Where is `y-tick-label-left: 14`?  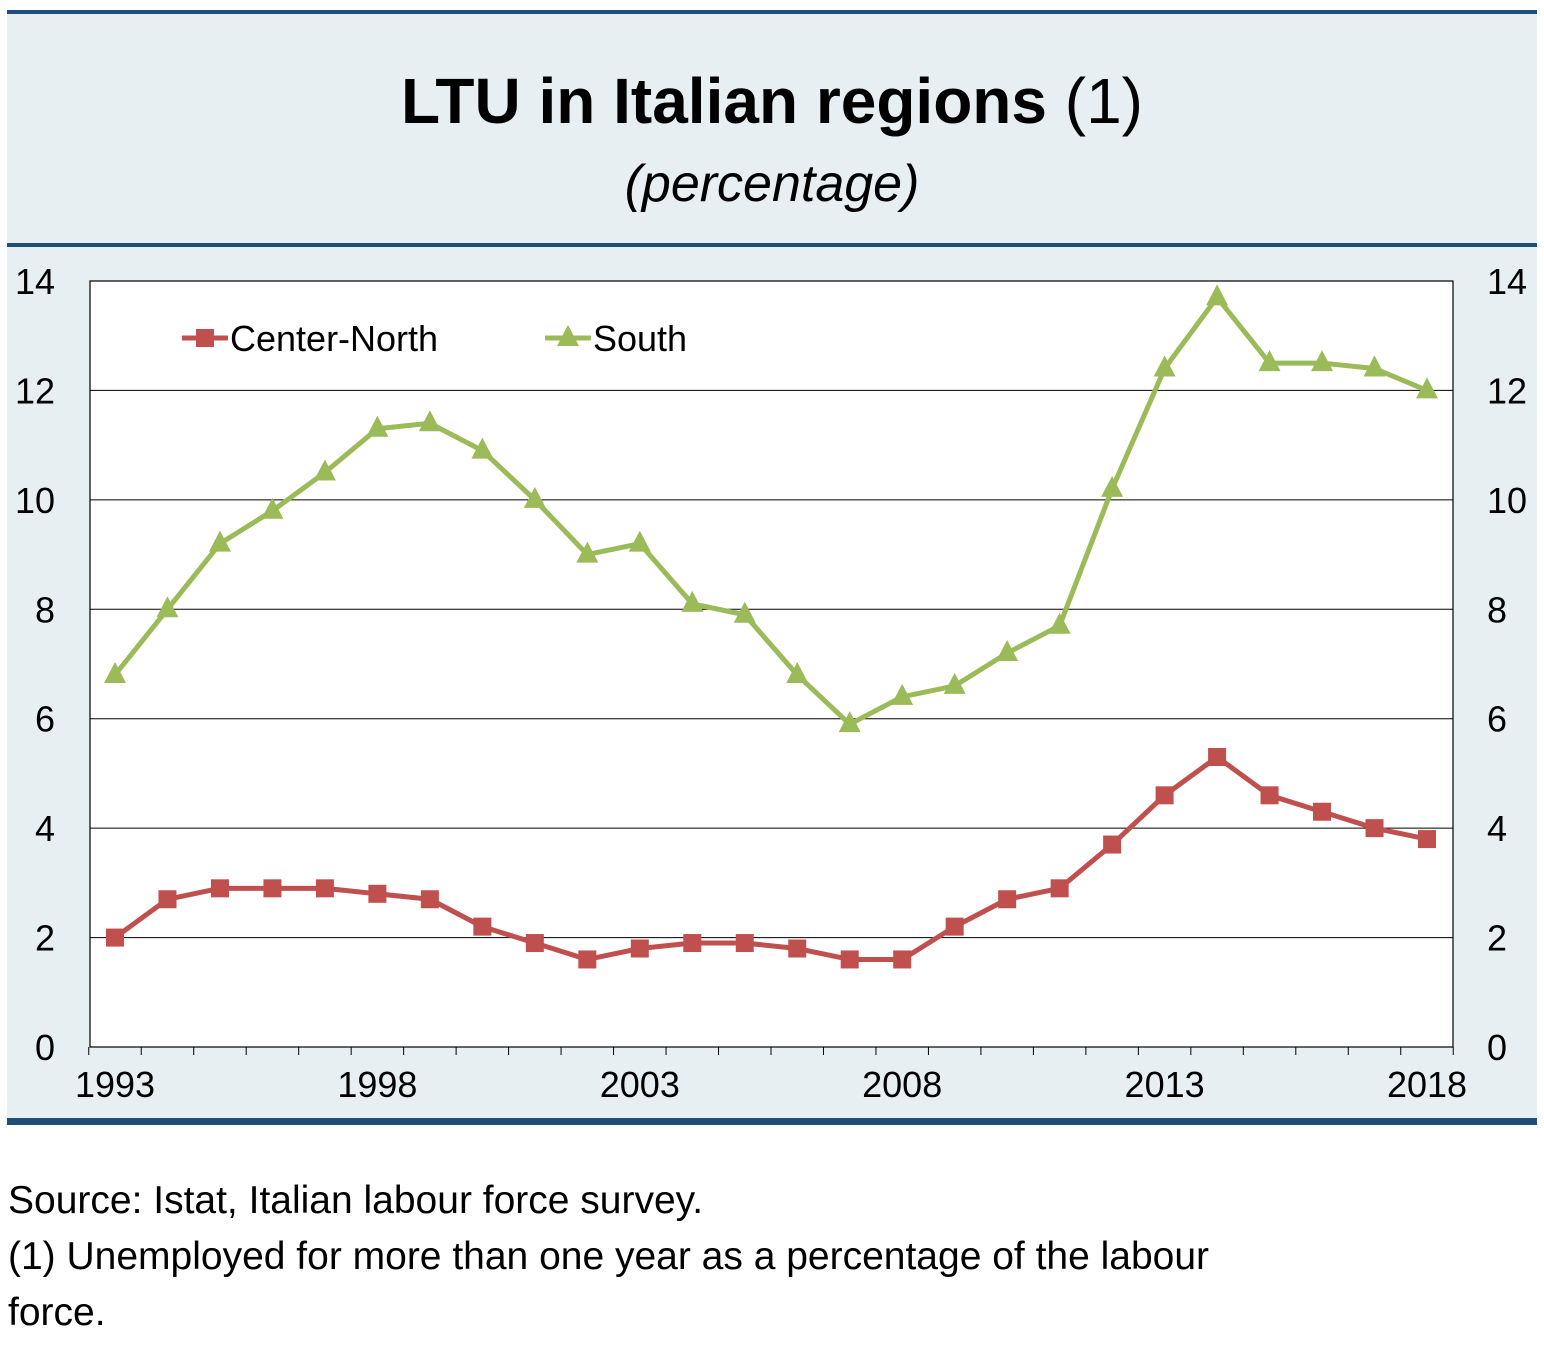 y-tick-label-left: 14 is located at coordinates (35, 281).